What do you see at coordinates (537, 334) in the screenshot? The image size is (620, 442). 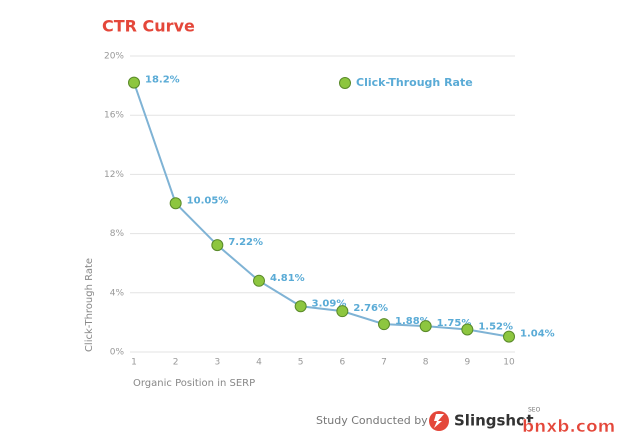 I see `value-label: 1.04%` at bounding box center [537, 334].